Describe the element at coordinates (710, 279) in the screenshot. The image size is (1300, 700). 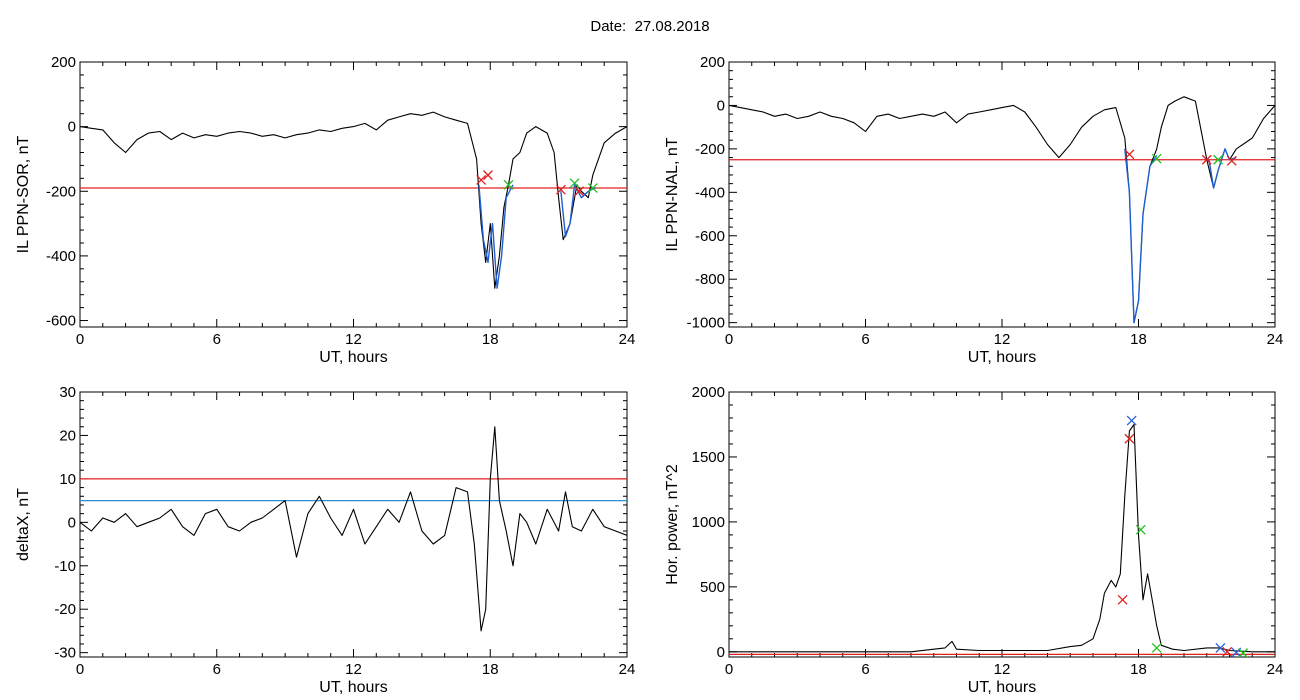
I see `y-tick-label: -800` at that location.